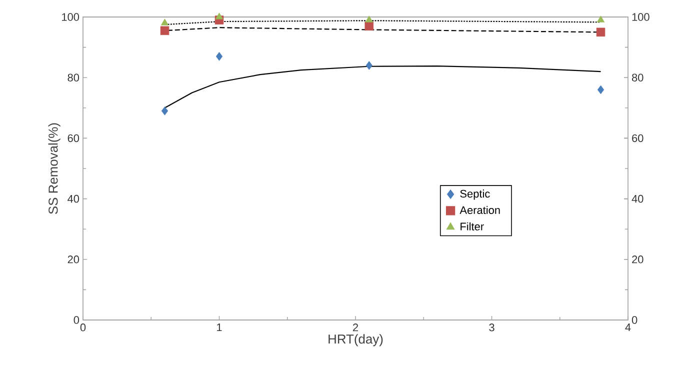 The height and width of the screenshot is (375, 674). Describe the element at coordinates (74, 198) in the screenshot. I see `y-tick-label: 40` at that location.